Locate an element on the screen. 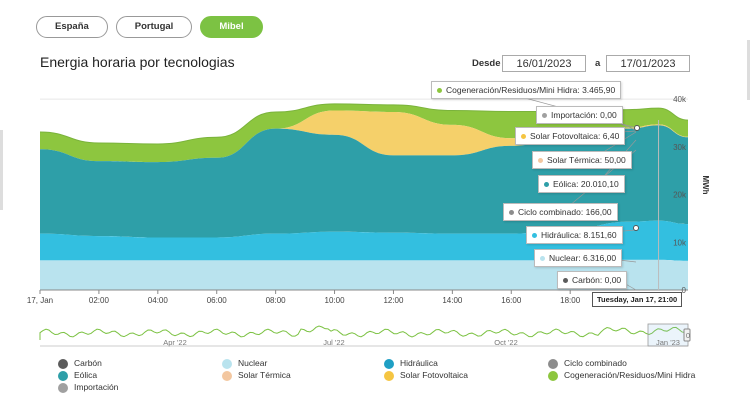 This screenshot has width=750, height=406. tooltip-label: Carbón: is located at coordinates (588, 280).